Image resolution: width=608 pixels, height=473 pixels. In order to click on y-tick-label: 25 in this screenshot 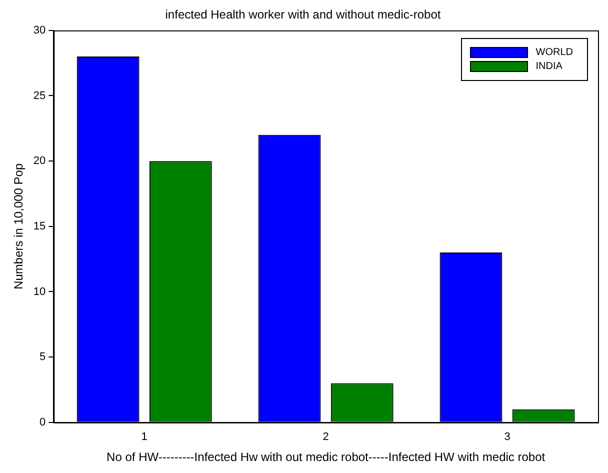, I will do `click(39, 96)`.